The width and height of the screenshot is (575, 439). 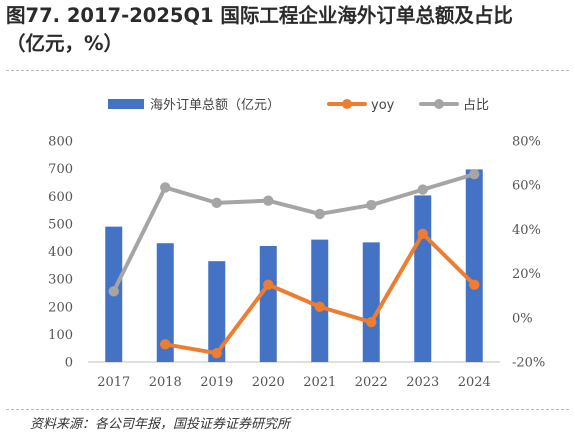 What do you see at coordinates (474, 382) in the screenshot?
I see `x-axis-tick-label: 2024` at bounding box center [474, 382].